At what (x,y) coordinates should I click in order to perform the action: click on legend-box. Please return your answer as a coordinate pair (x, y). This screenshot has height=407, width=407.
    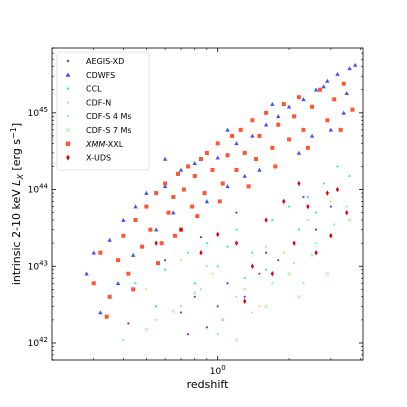
    Looking at the image, I should click on (103, 111).